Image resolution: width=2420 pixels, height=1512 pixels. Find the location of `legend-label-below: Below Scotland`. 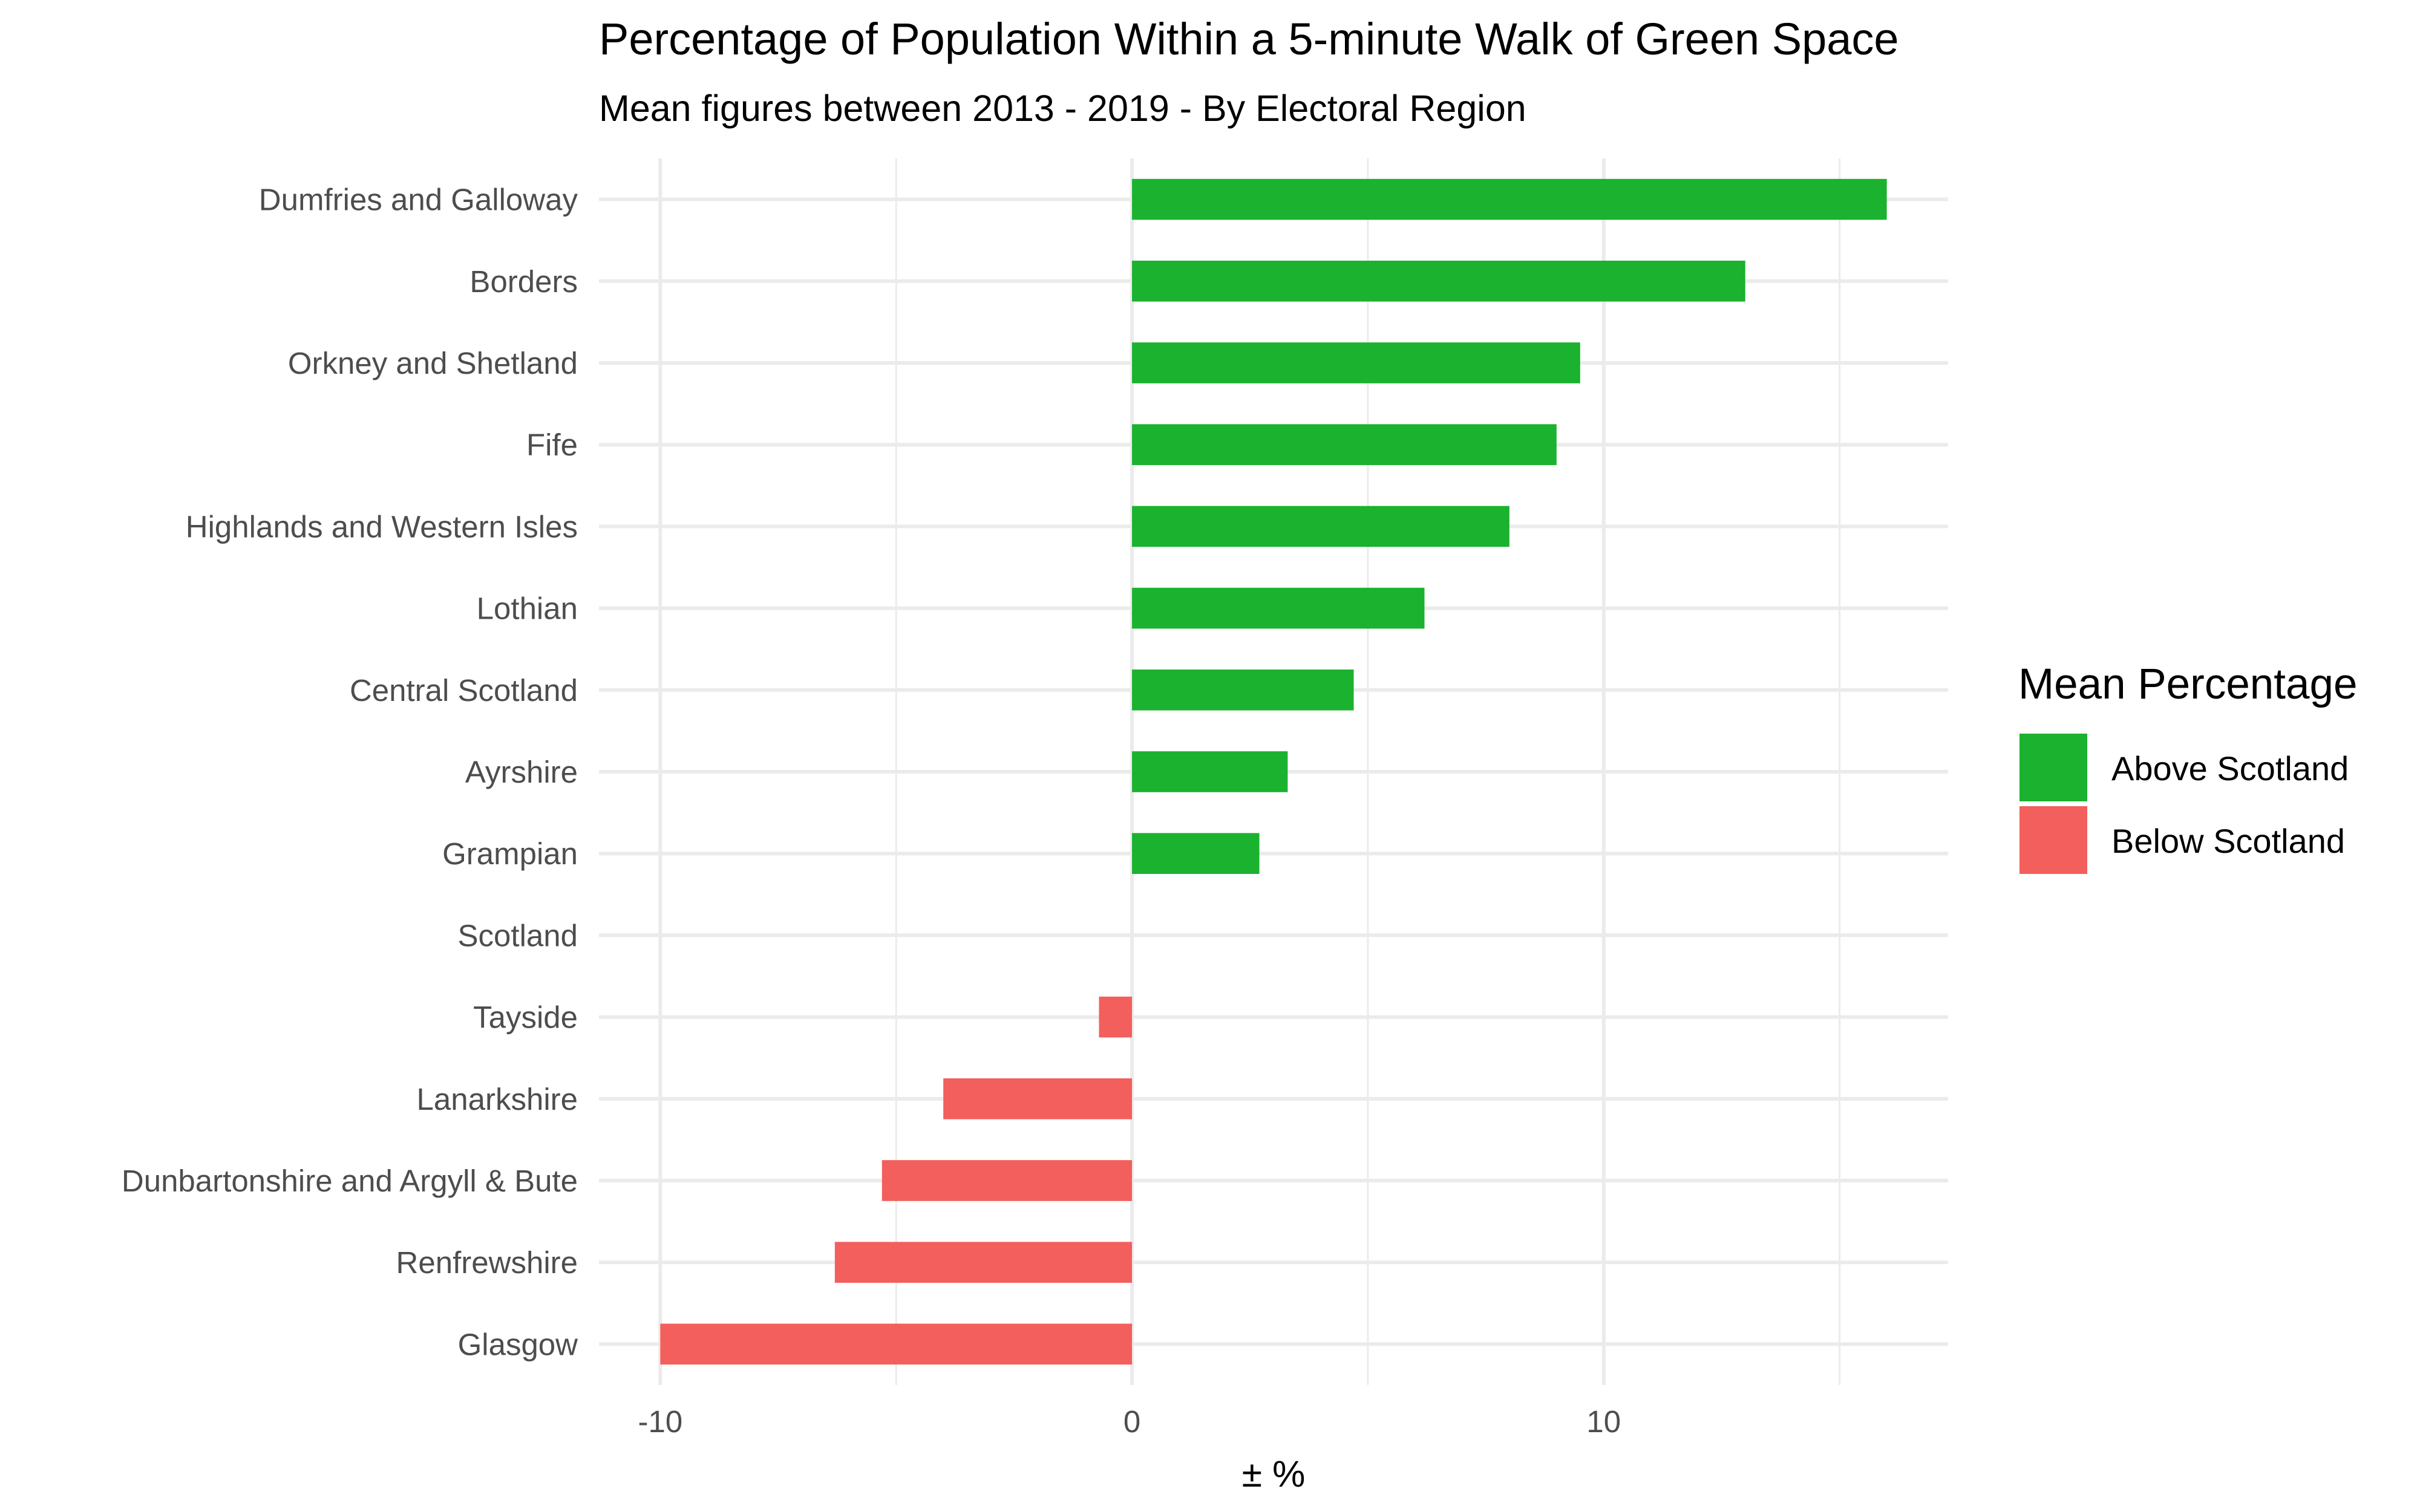

legend-label-below: Below Scotland is located at coordinates (2228, 841).